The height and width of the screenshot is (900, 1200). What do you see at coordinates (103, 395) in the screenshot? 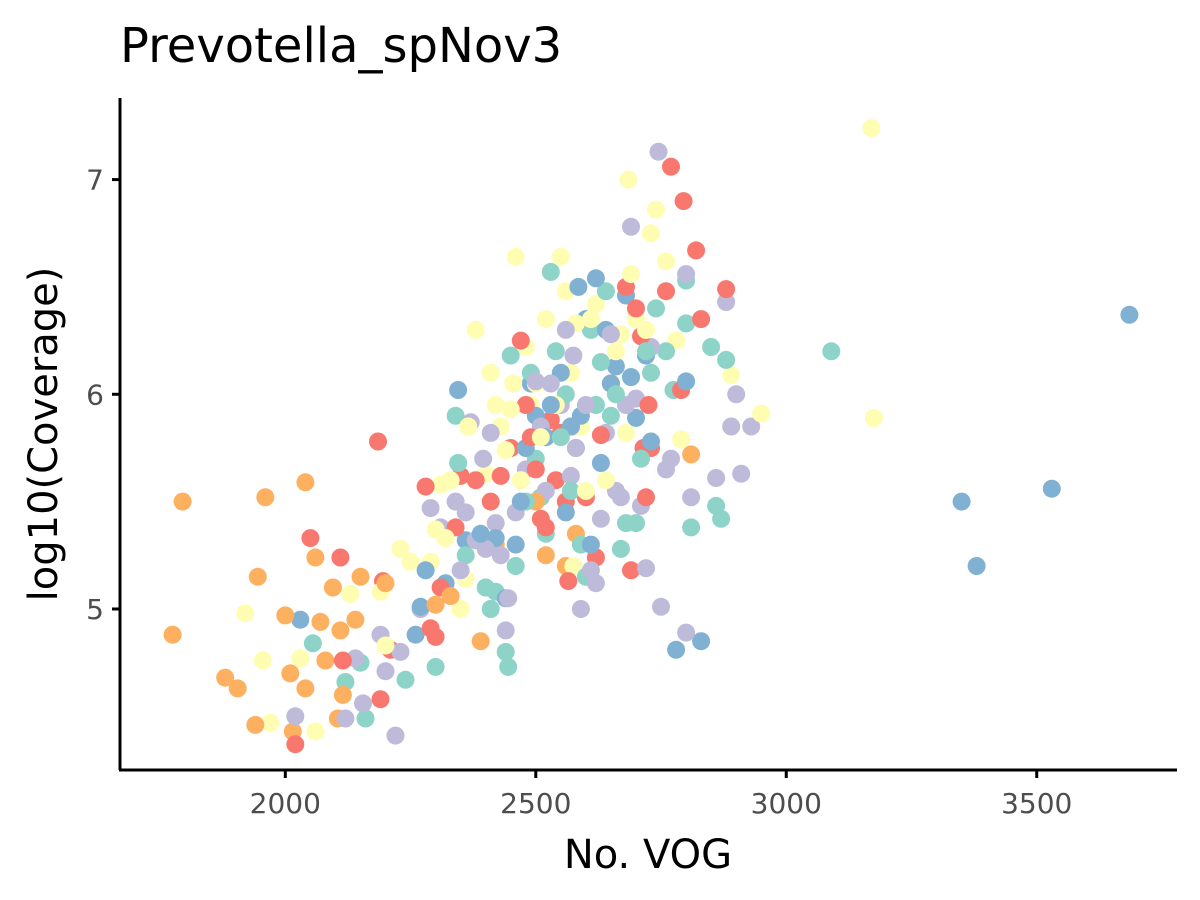
I see `y-axis-ticks: 5 6 7` at bounding box center [103, 395].